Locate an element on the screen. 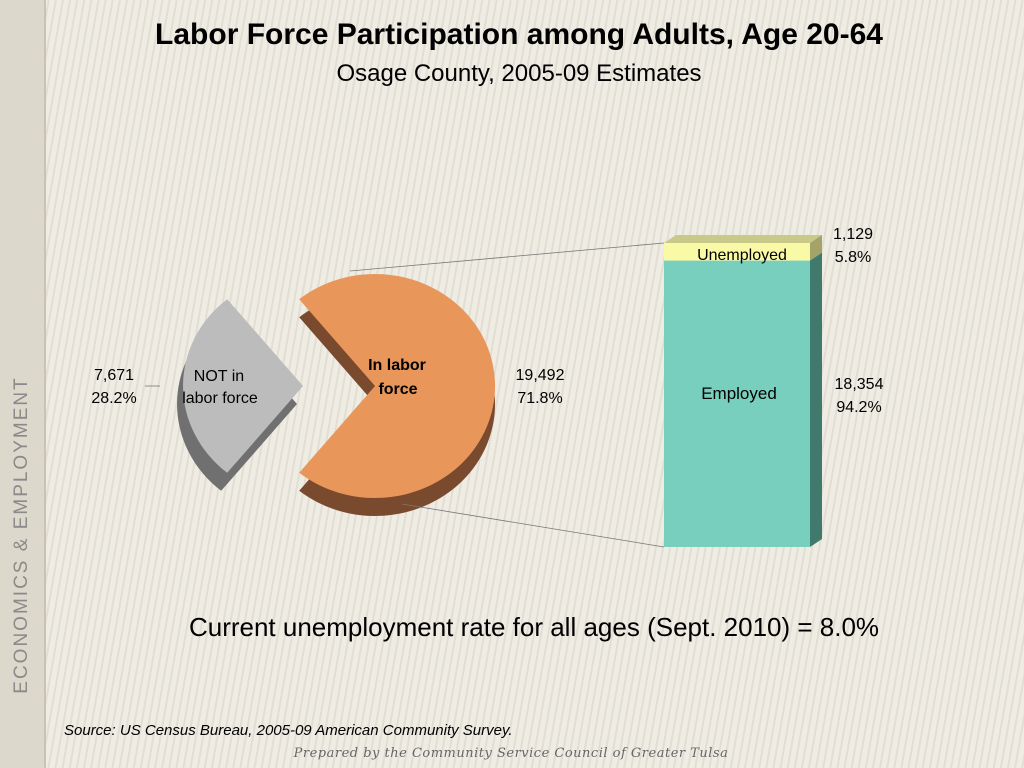  chart-subtitle: Osage County, 2005-09 Estimates is located at coordinates (519, 73).